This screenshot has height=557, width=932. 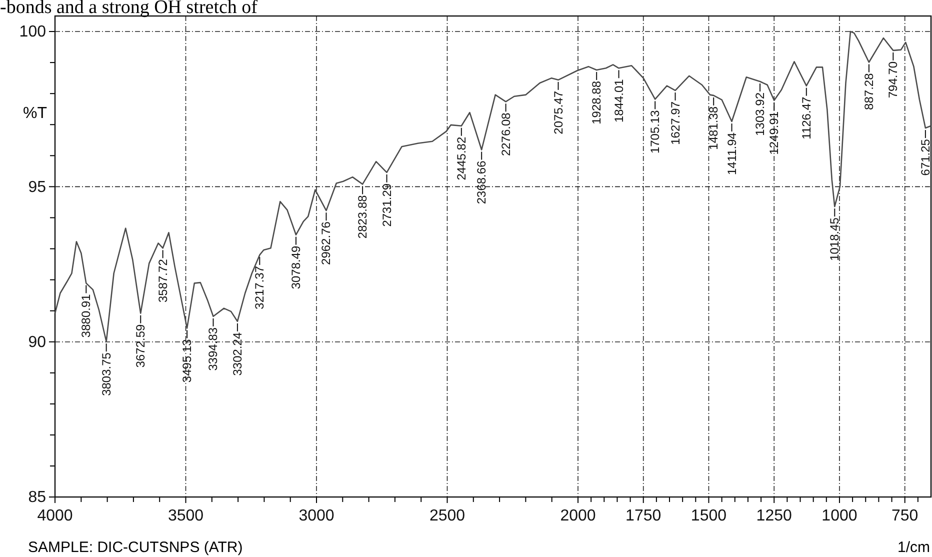 I want to click on annotation: 1411.94, so click(x=731, y=154).